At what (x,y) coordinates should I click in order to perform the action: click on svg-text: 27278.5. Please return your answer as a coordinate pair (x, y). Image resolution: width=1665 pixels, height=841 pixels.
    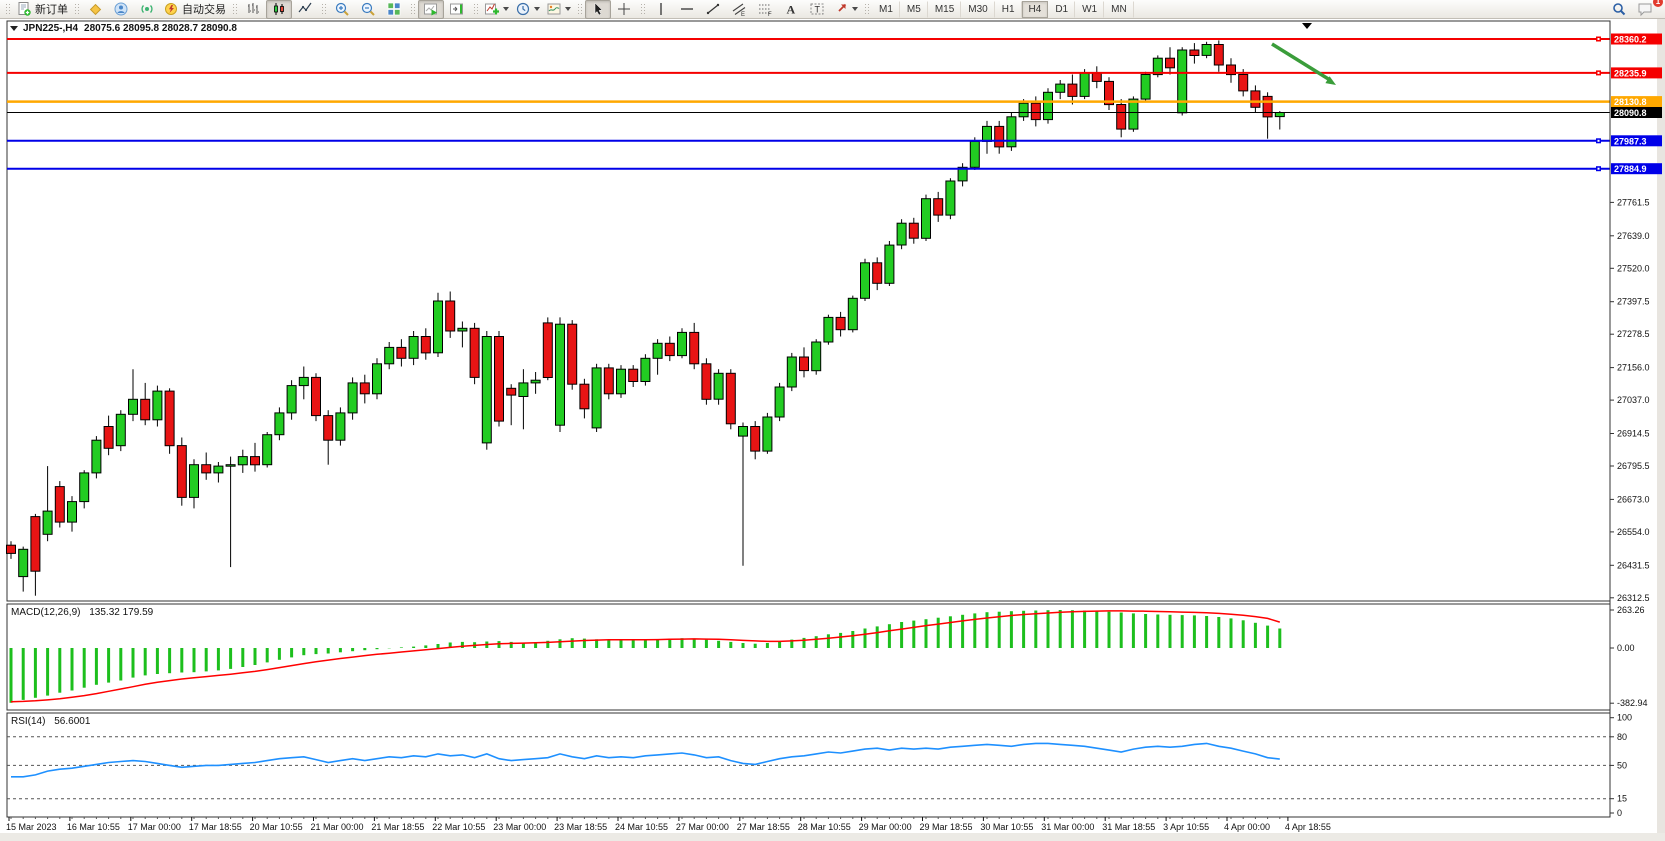
    Looking at the image, I should click on (1633, 334).